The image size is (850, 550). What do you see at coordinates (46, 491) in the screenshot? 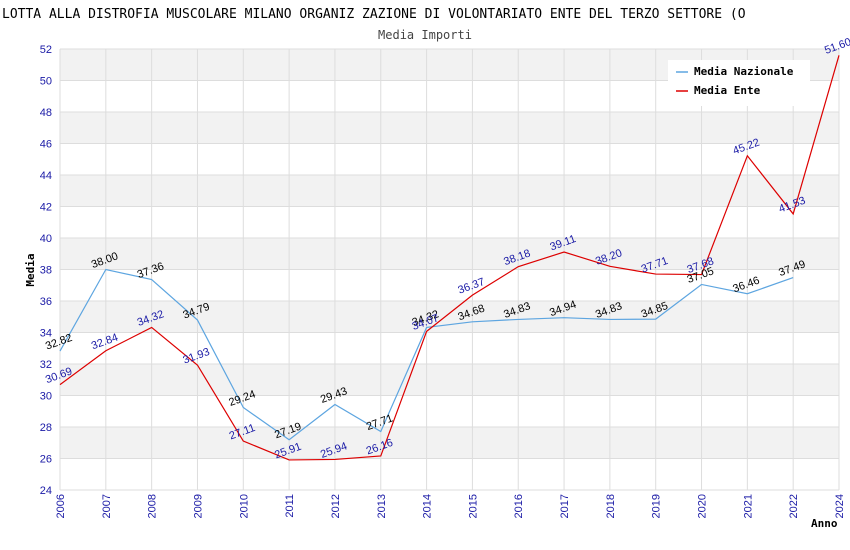
I see `y-tick-label: 24` at bounding box center [46, 491].